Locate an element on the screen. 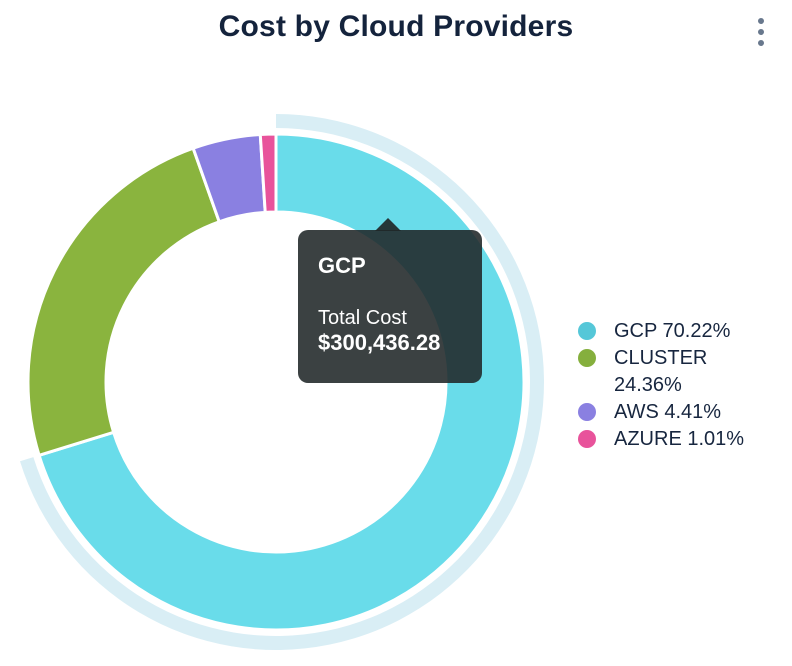  legend-item-cluster: CLUSTER 24.36% is located at coordinates (666, 372).